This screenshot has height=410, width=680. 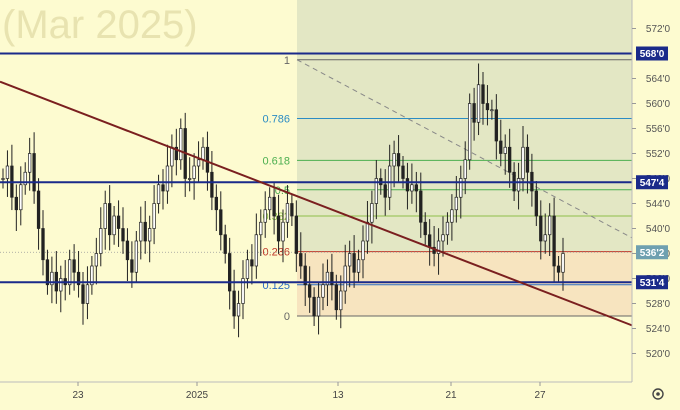 I want to click on y-tick-label: 544'0, so click(x=658, y=204).